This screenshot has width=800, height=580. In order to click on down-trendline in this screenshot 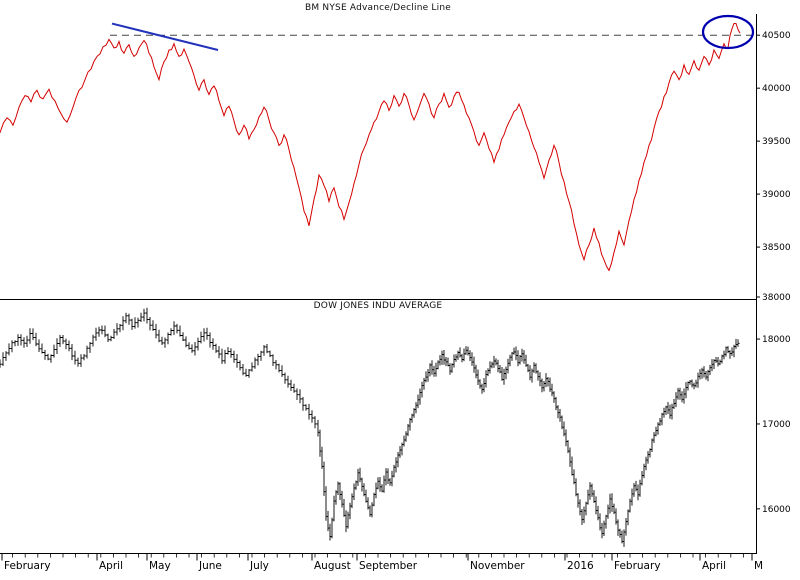, I will do `click(165, 36)`.